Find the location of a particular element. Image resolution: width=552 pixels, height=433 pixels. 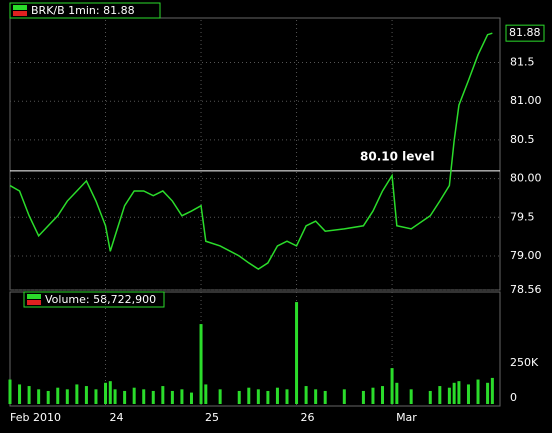

volume-title: Volume: 58,722,900 is located at coordinates (100, 299).